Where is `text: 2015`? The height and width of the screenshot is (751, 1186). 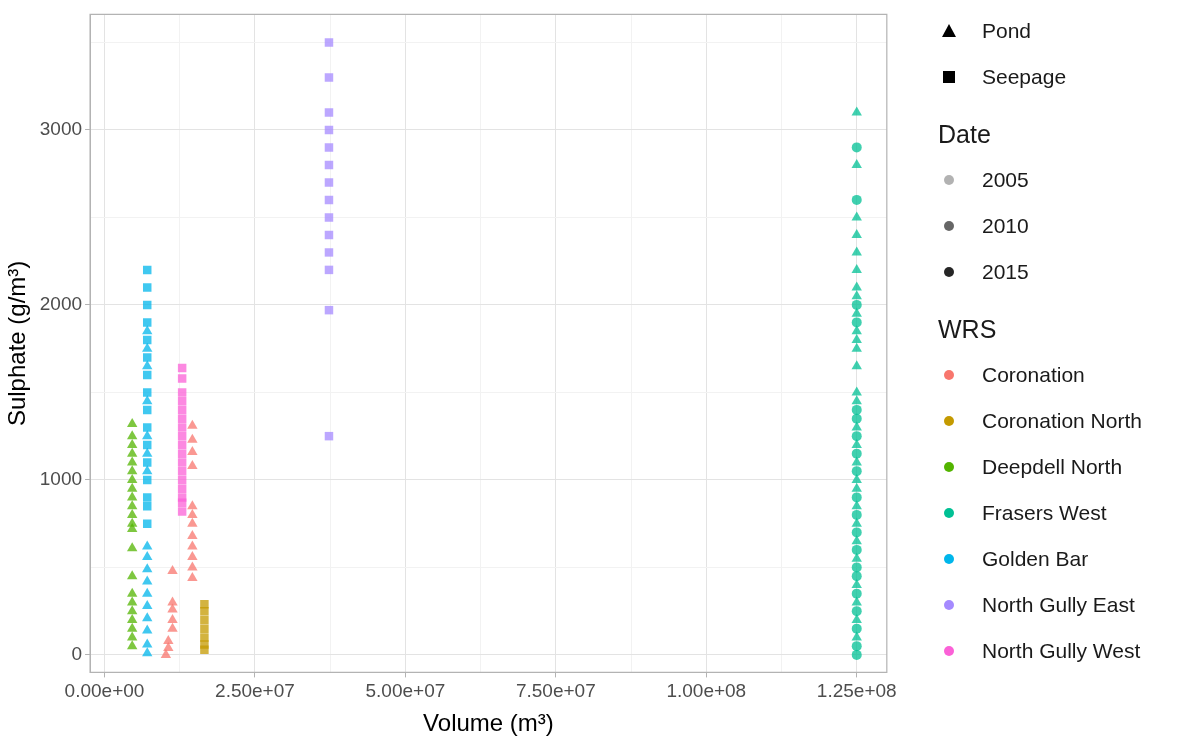
text: 2015 is located at coordinates (1005, 272).